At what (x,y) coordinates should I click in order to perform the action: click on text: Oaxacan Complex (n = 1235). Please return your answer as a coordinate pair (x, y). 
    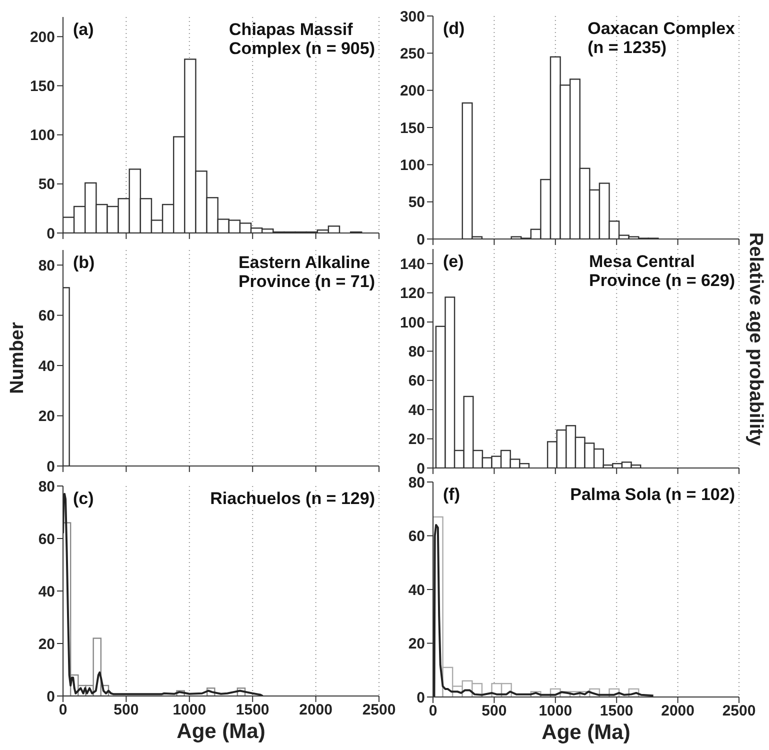
    Looking at the image, I should click on (661, 38).